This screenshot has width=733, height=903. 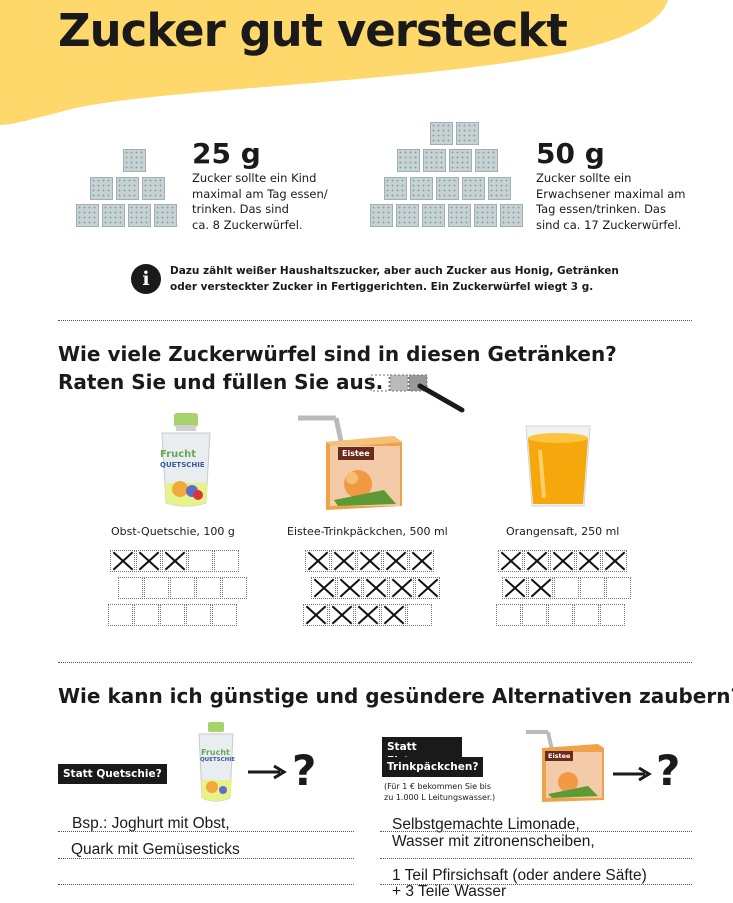 What do you see at coordinates (668, 770) in the screenshot?
I see `question-mark-right: ?` at bounding box center [668, 770].